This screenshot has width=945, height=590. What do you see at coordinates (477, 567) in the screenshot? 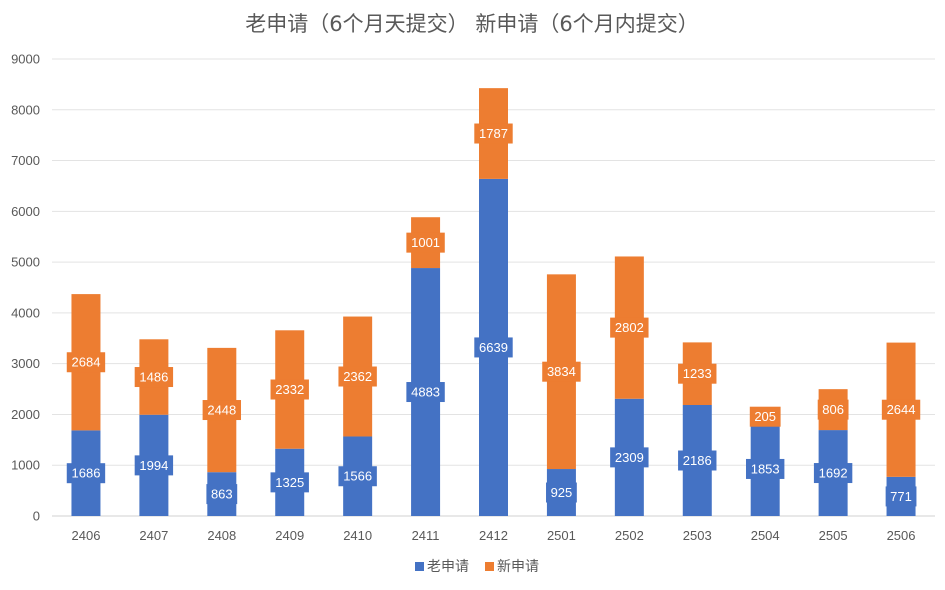
I see `legend: 老申请 新申请` at bounding box center [477, 567].